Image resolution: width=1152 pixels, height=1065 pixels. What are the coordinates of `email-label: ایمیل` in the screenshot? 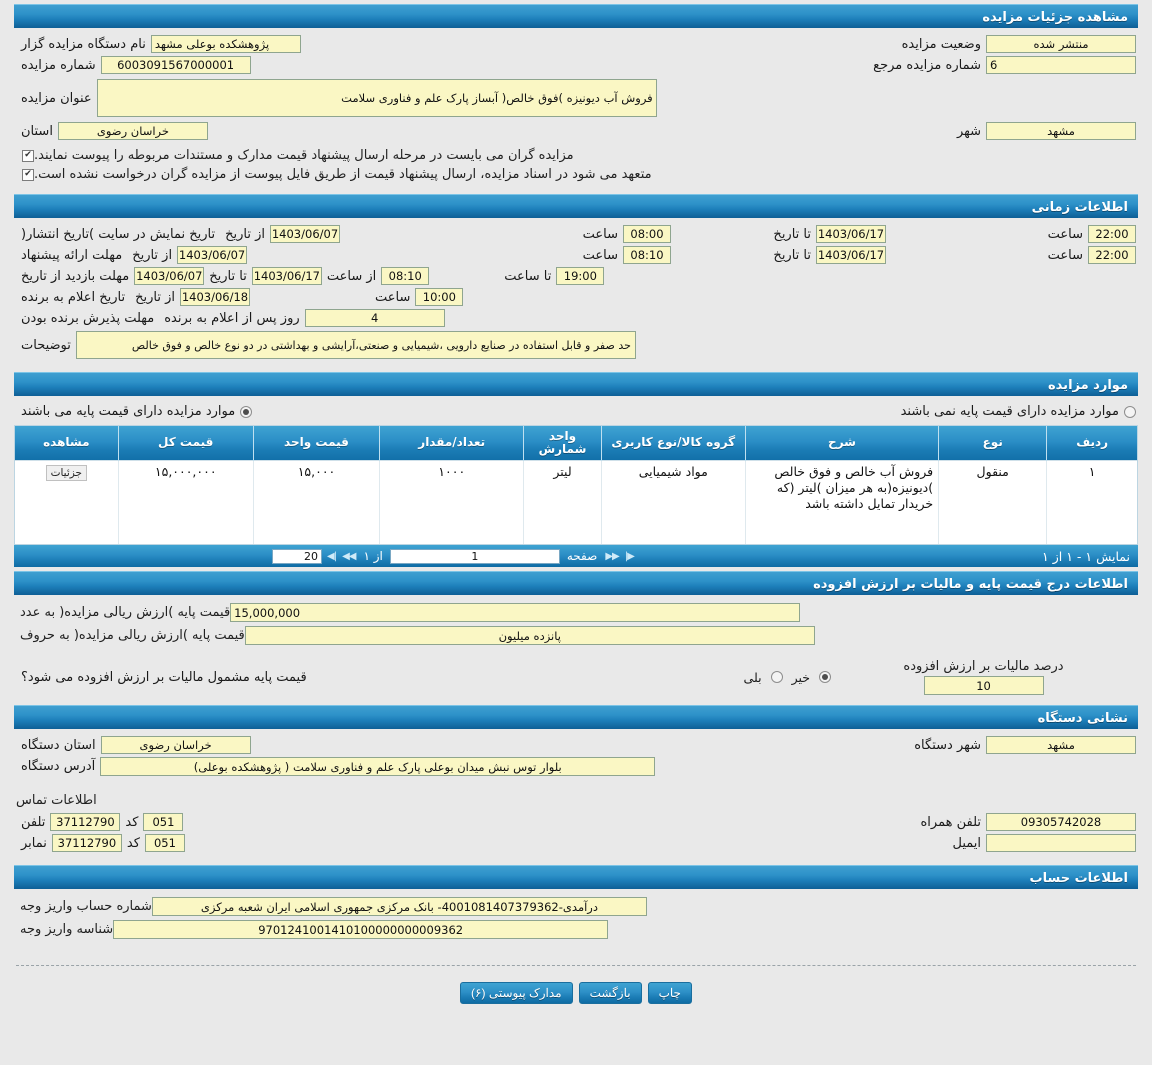 It's located at (966, 843).